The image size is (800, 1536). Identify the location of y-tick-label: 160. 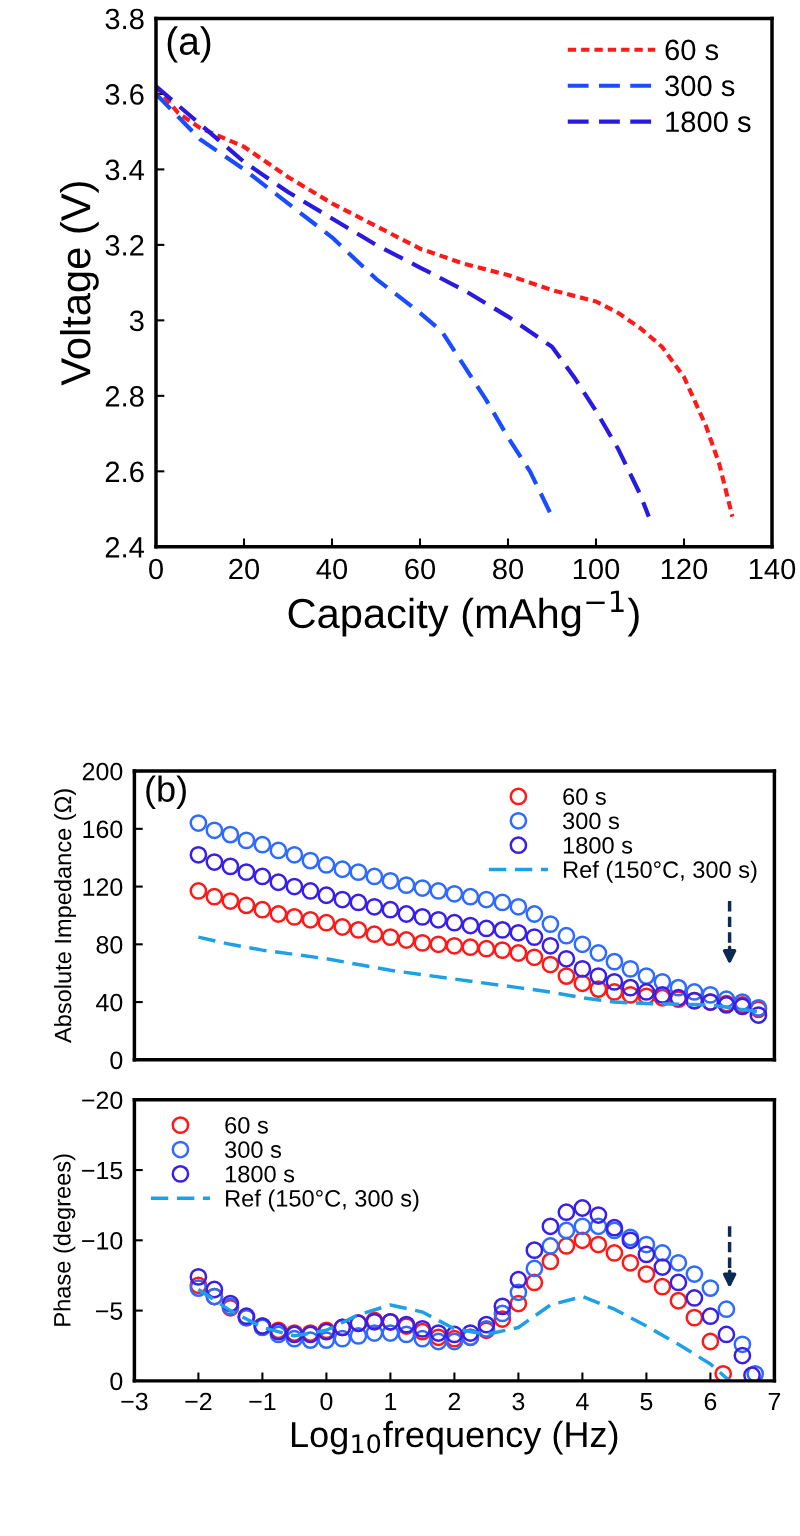
(103, 829).